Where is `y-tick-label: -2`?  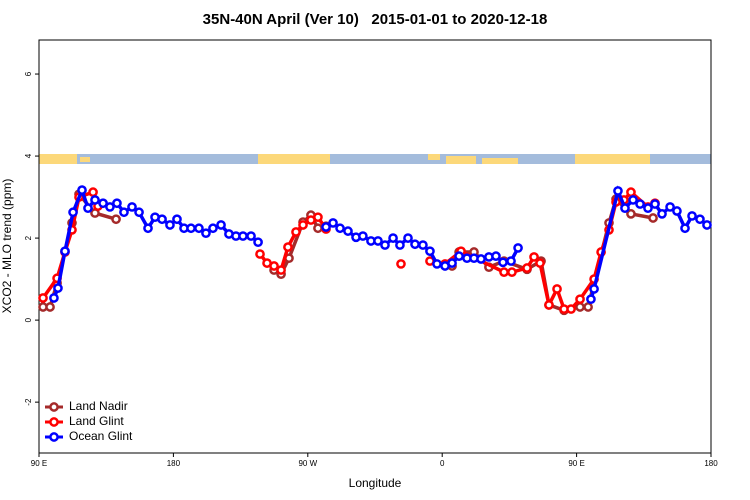 y-tick-label: -2 is located at coordinates (28, 402).